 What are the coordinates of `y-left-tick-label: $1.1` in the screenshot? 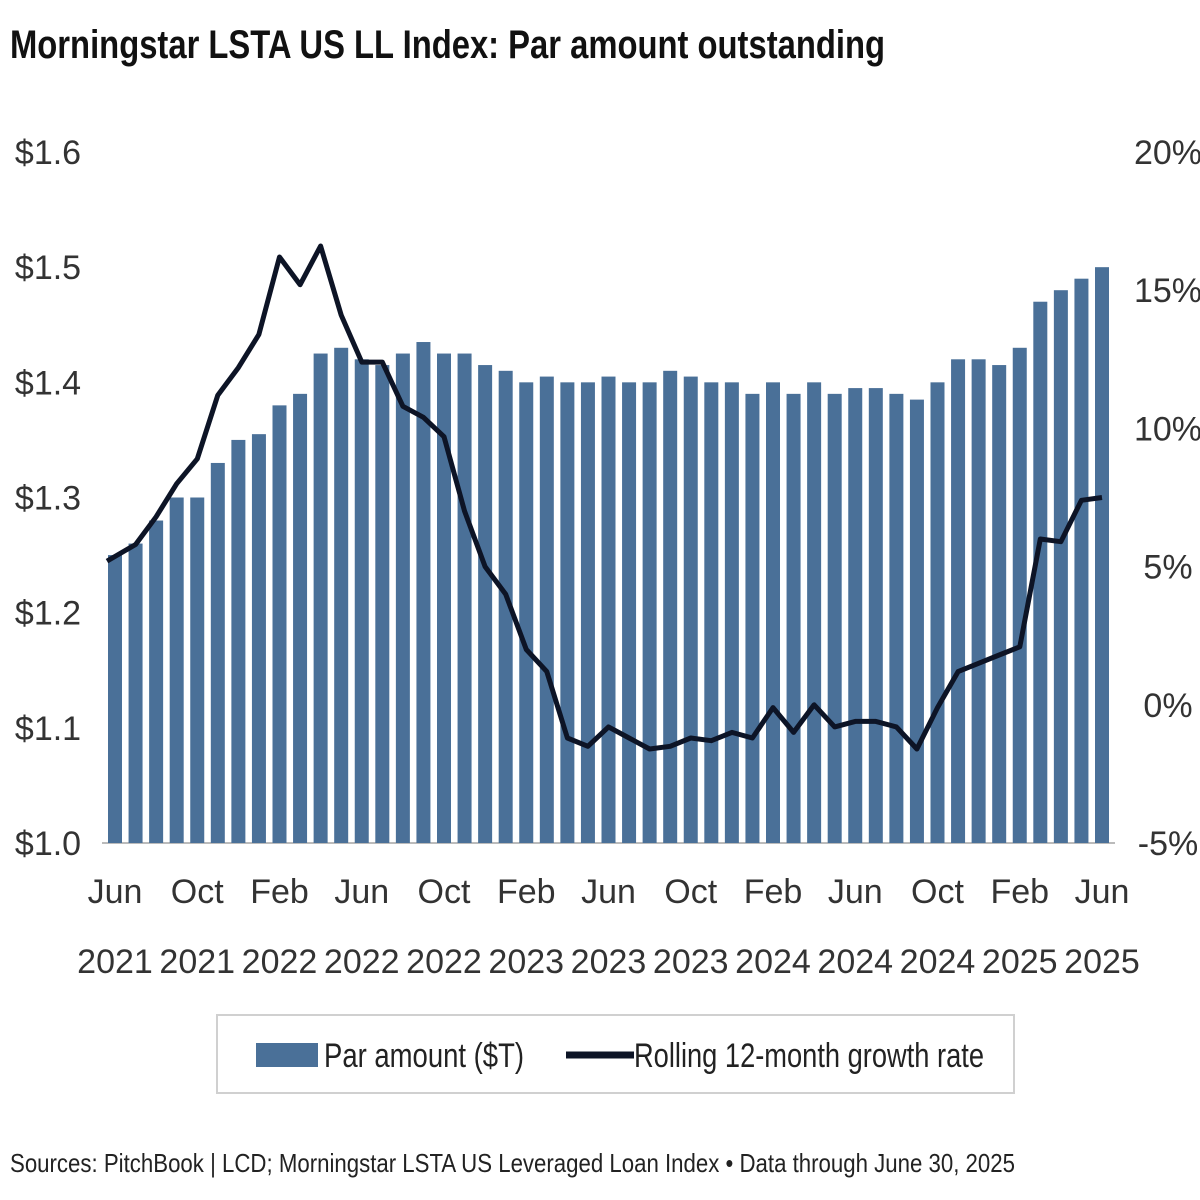 It's located at (48, 729).